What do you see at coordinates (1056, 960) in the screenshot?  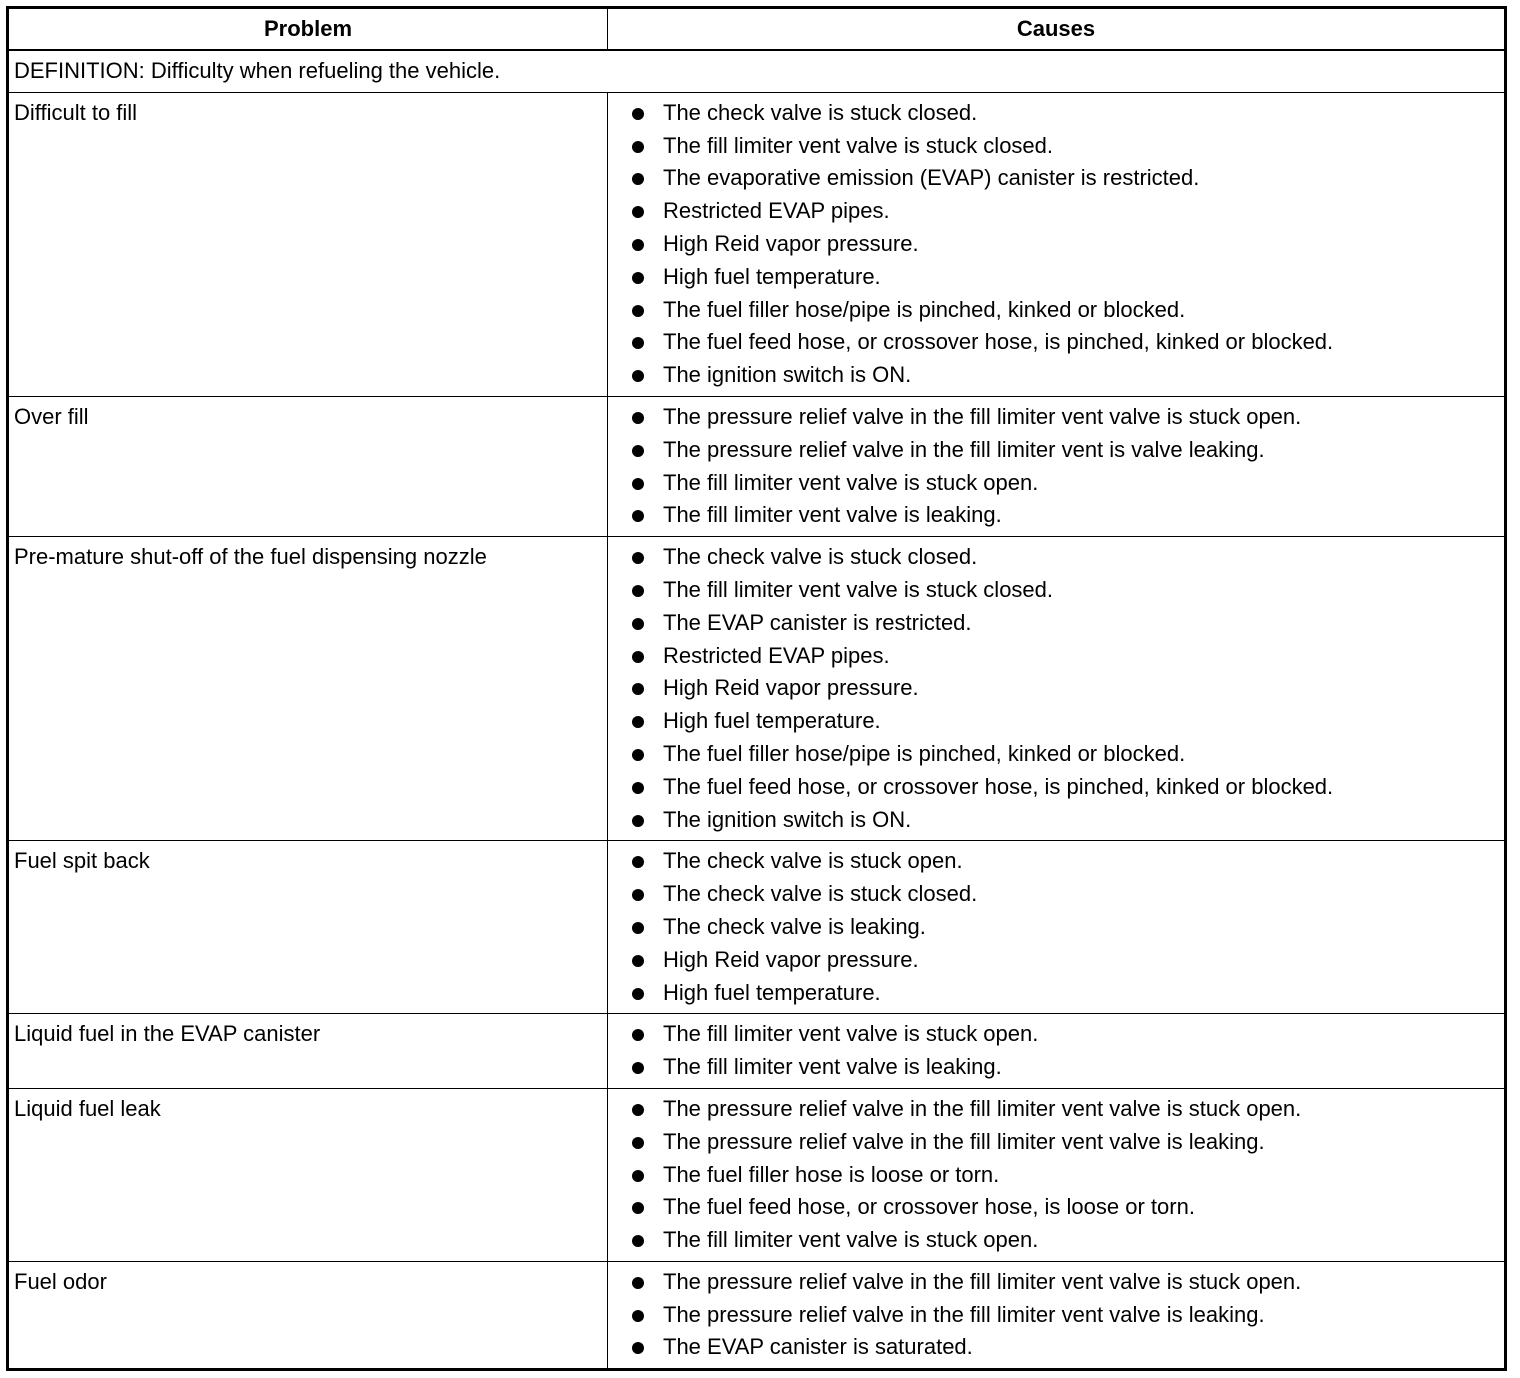 I see `list-item: High Reid vapor pressure.` at bounding box center [1056, 960].